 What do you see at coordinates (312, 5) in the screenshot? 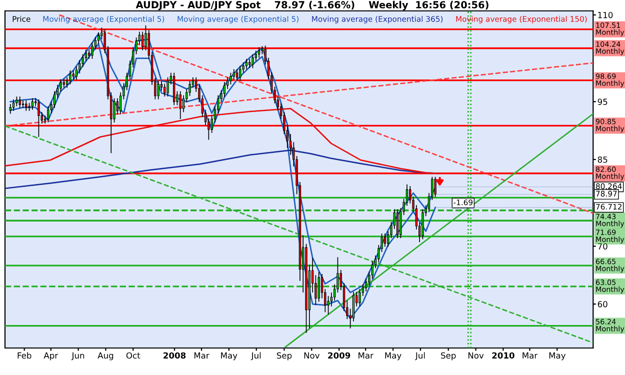
I see `chart-title: AUDJPY - AUD/JPY Spot 78.97 (-1.66%) Weekly 16:56 (20:56)` at bounding box center [312, 5].